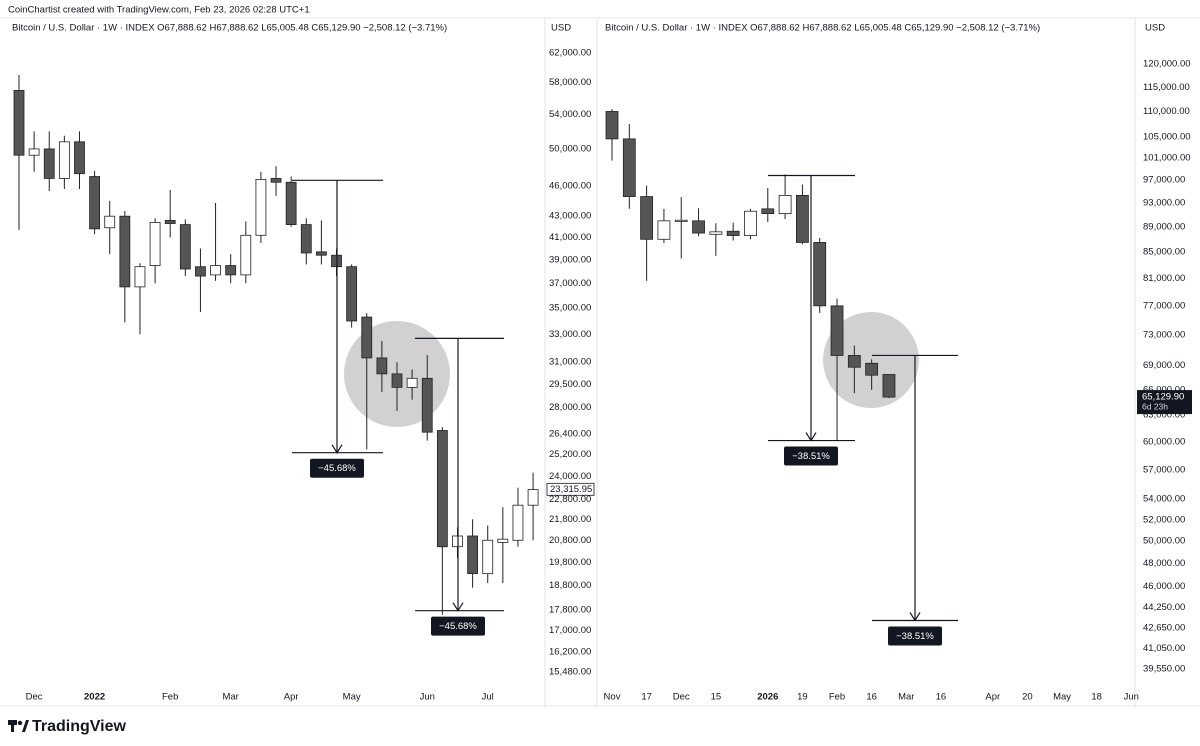  What do you see at coordinates (1164, 668) in the screenshot?
I see `y-tick-label: 39,550.00` at bounding box center [1164, 668].